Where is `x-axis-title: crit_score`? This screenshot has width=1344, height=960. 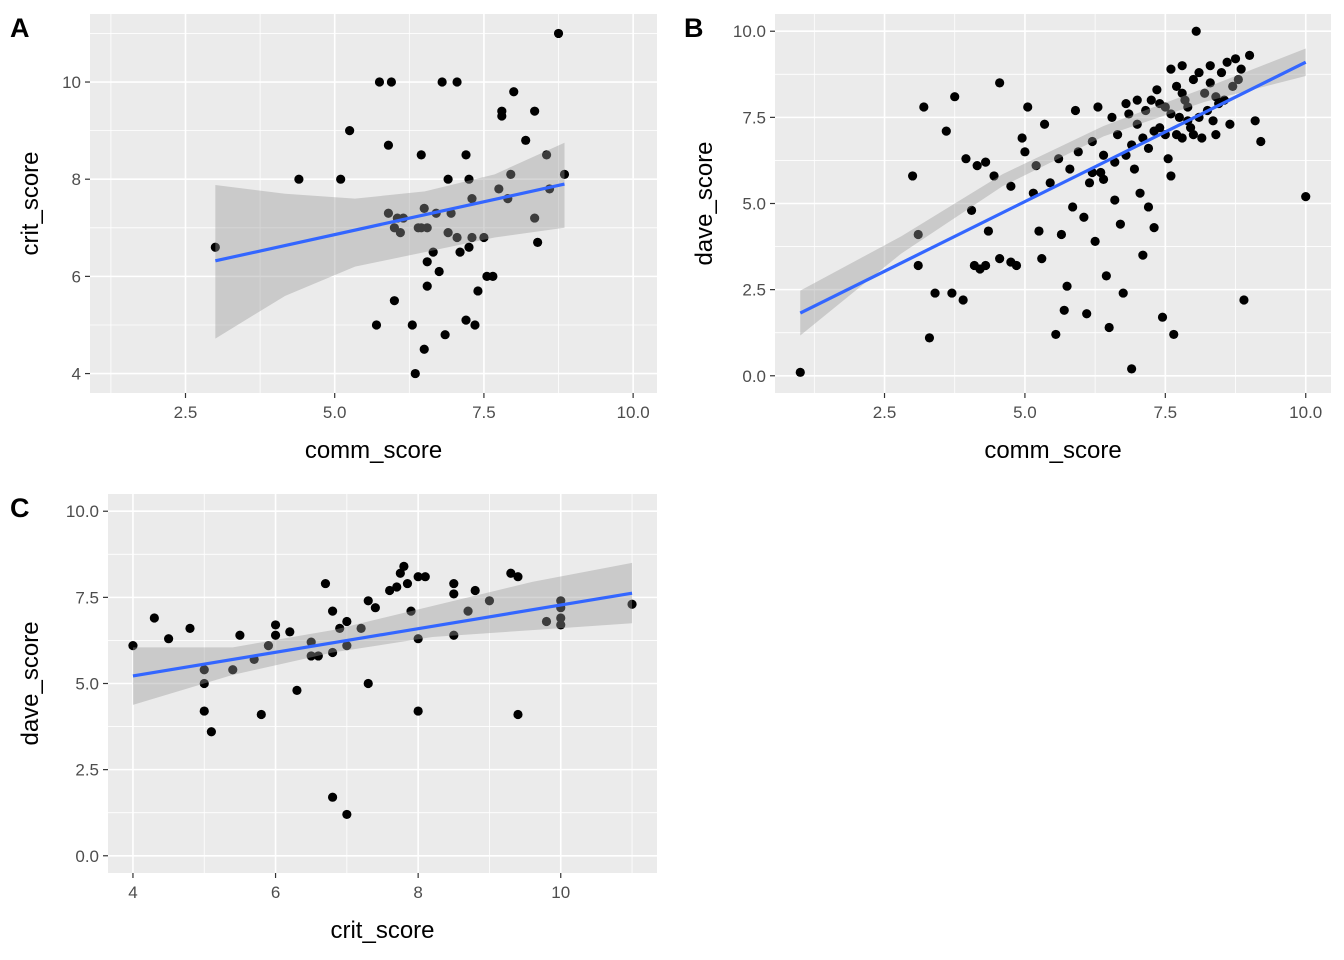 x-axis-title: crit_score is located at coordinates (382, 930).